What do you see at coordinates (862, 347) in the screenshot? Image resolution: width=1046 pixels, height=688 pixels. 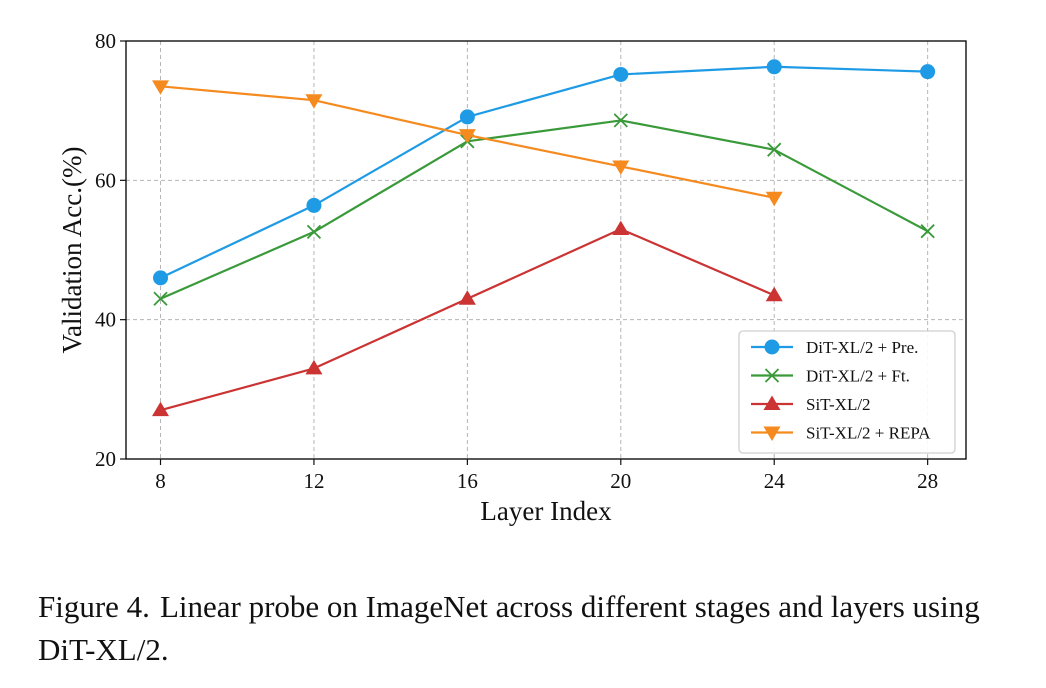 I see `legend-label: DiT-XL/2 + Pre.` at bounding box center [862, 347].